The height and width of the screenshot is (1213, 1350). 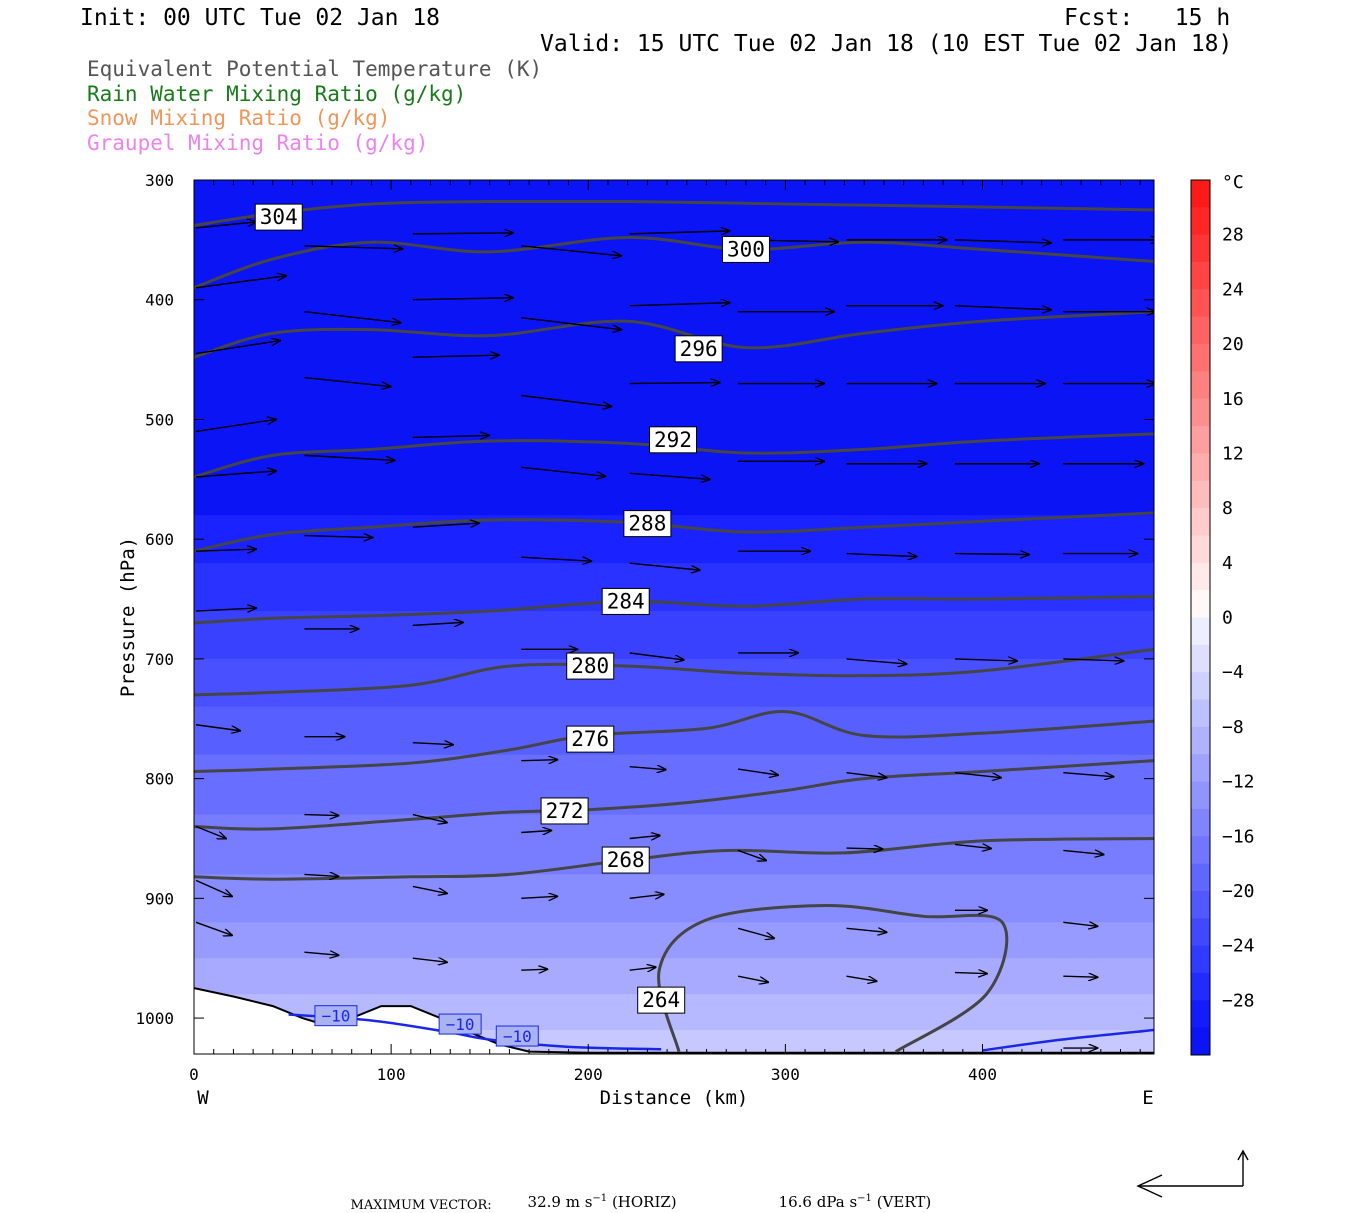 I want to click on y-tick-label: 800, so click(x=159, y=779).